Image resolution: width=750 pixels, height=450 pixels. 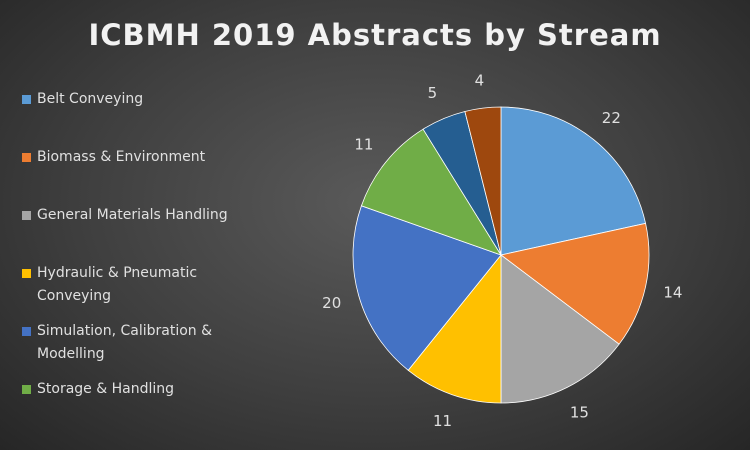 I want to click on legend-label: Belt Conveying, so click(x=90, y=99).